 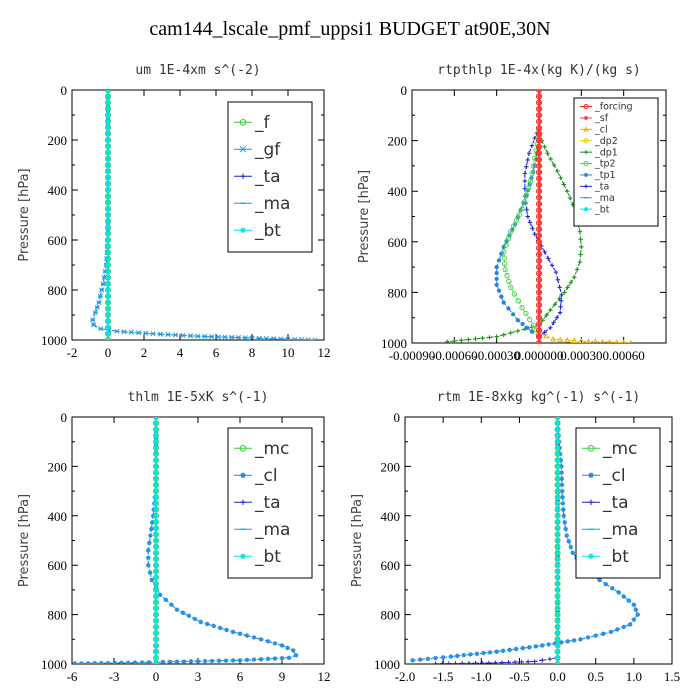 What do you see at coordinates (357, 540) in the screenshot?
I see `y-axis-label: Pressure [hPa]` at bounding box center [357, 540].